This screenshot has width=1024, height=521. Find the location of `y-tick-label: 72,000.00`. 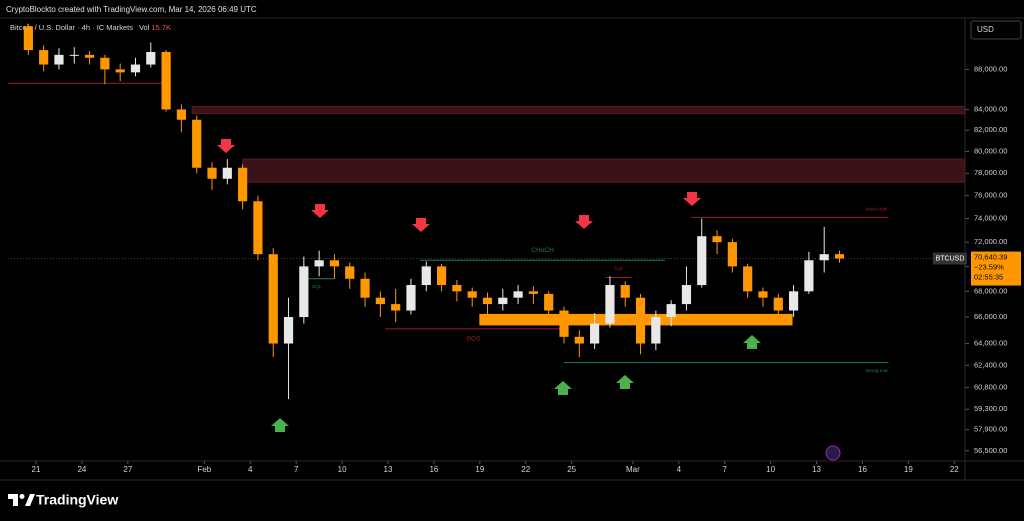

y-tick-label: 72,000.00 is located at coordinates (990, 241).